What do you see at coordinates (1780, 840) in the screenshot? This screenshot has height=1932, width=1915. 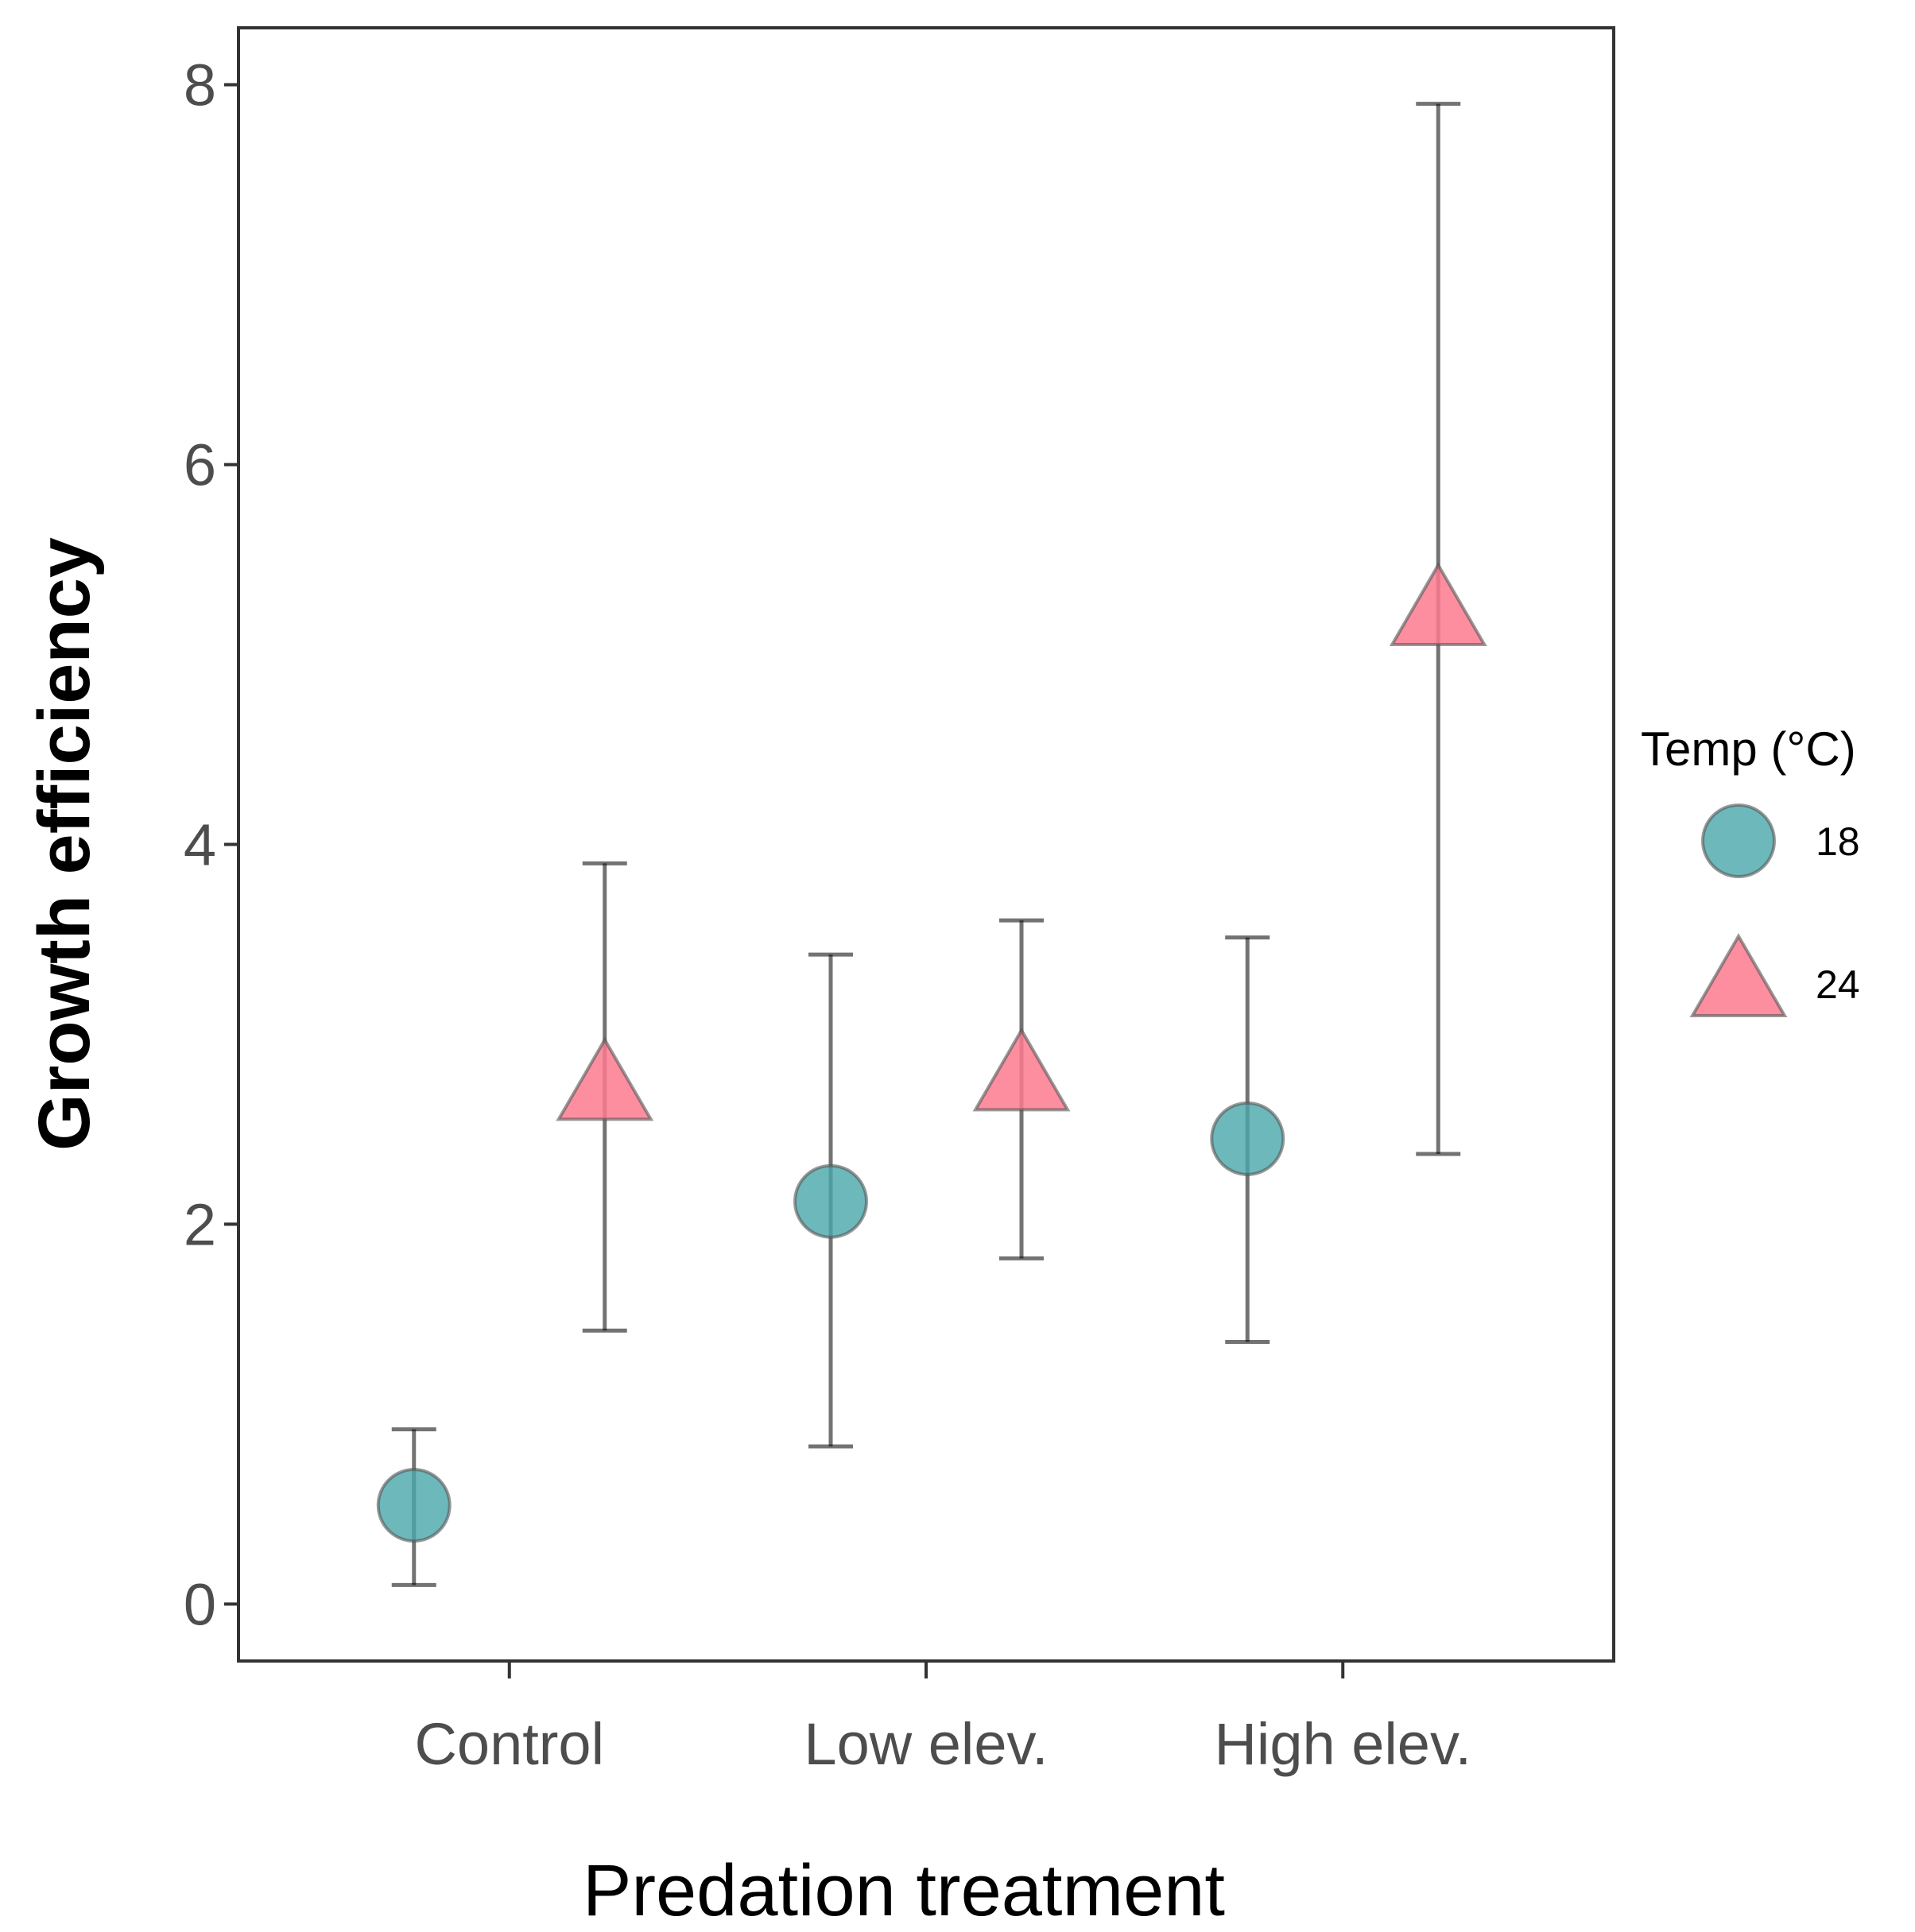 I see `legend-entry-18: 18` at bounding box center [1780, 840].